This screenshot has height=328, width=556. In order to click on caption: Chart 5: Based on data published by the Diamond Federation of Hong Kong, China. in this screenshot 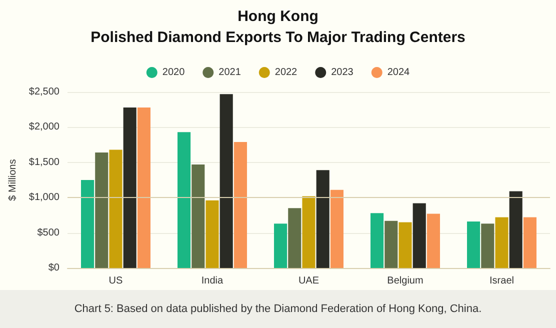, I will do `click(278, 309)`.